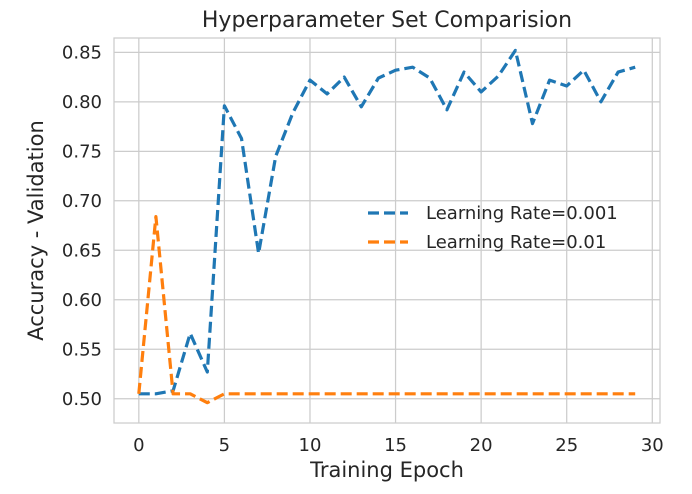 The width and height of the screenshot is (692, 494). What do you see at coordinates (516, 242) in the screenshot?
I see `legend-label-2: Learning Rate=0.01` at bounding box center [516, 242].